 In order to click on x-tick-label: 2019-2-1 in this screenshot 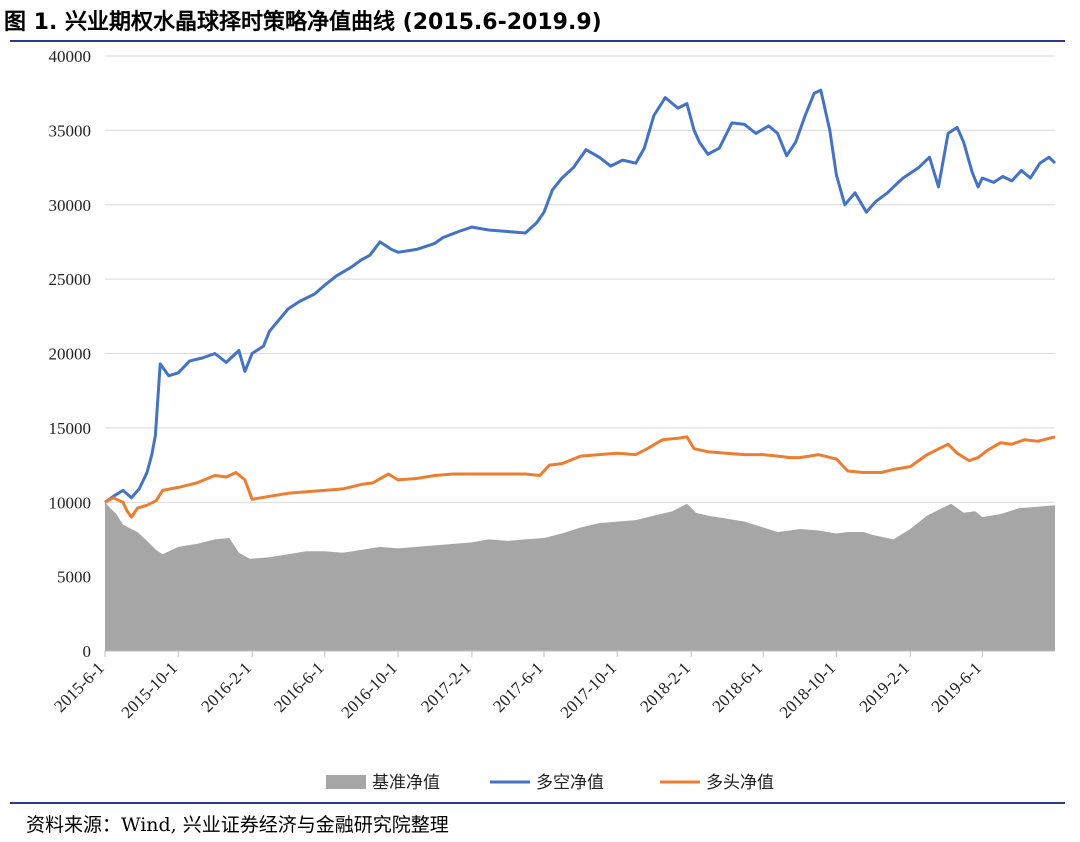, I will do `click(885, 687)`.